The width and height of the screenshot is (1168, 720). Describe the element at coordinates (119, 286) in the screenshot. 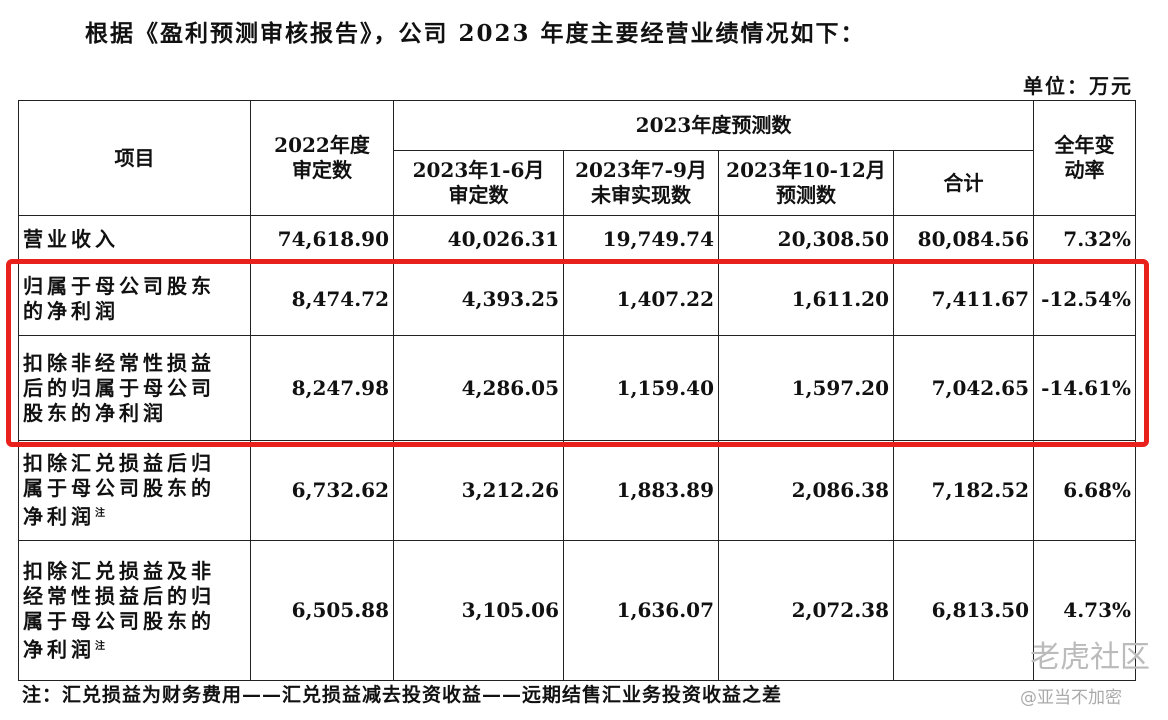

I see `text-line: 归属于母公司股东` at that location.